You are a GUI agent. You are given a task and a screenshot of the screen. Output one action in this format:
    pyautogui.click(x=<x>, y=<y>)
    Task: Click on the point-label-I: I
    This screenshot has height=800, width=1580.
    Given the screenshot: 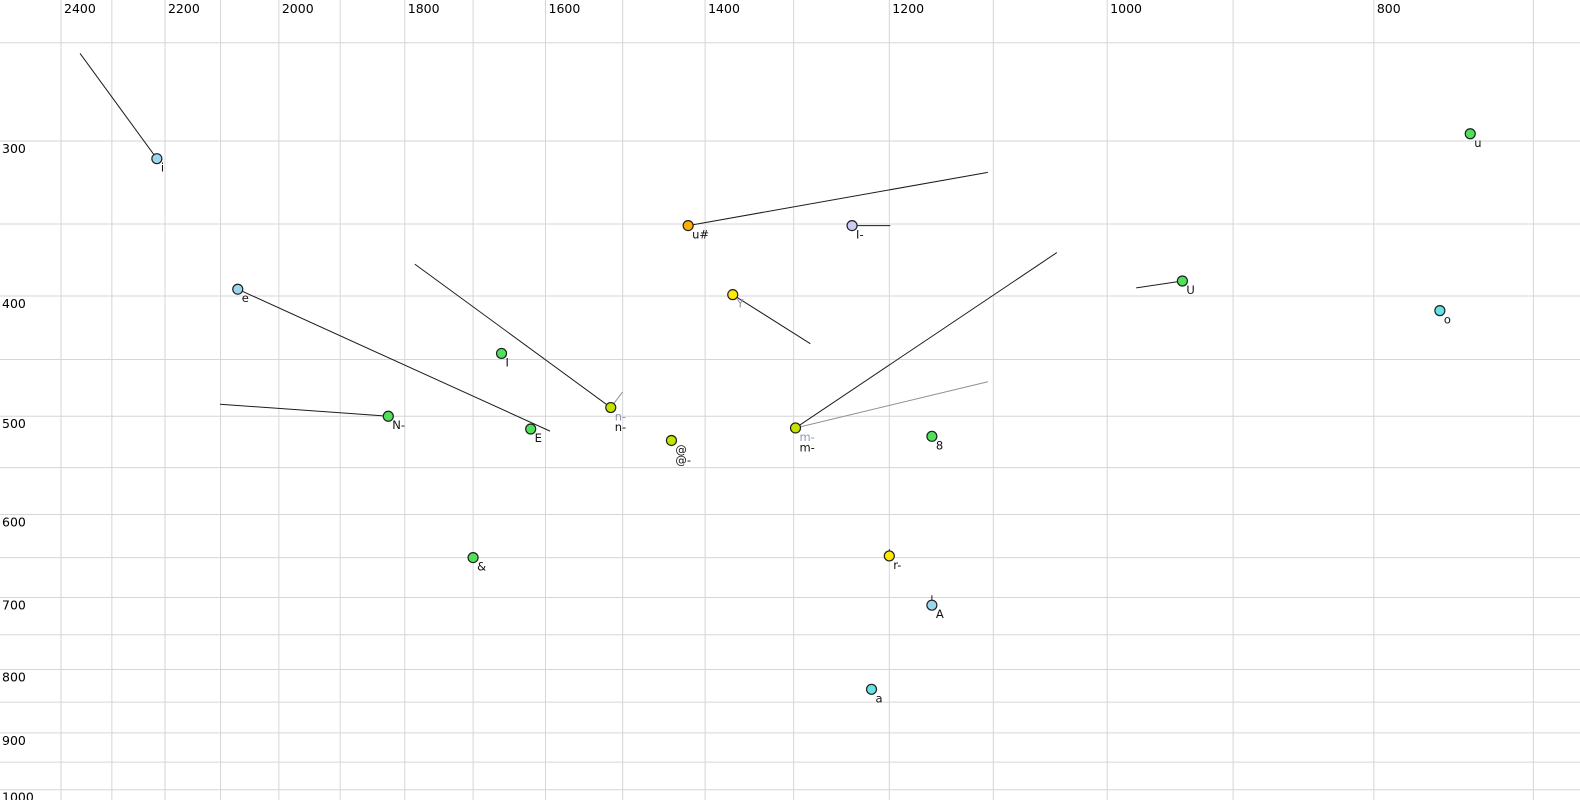 What is the action you would take?
    pyautogui.click(x=507, y=362)
    